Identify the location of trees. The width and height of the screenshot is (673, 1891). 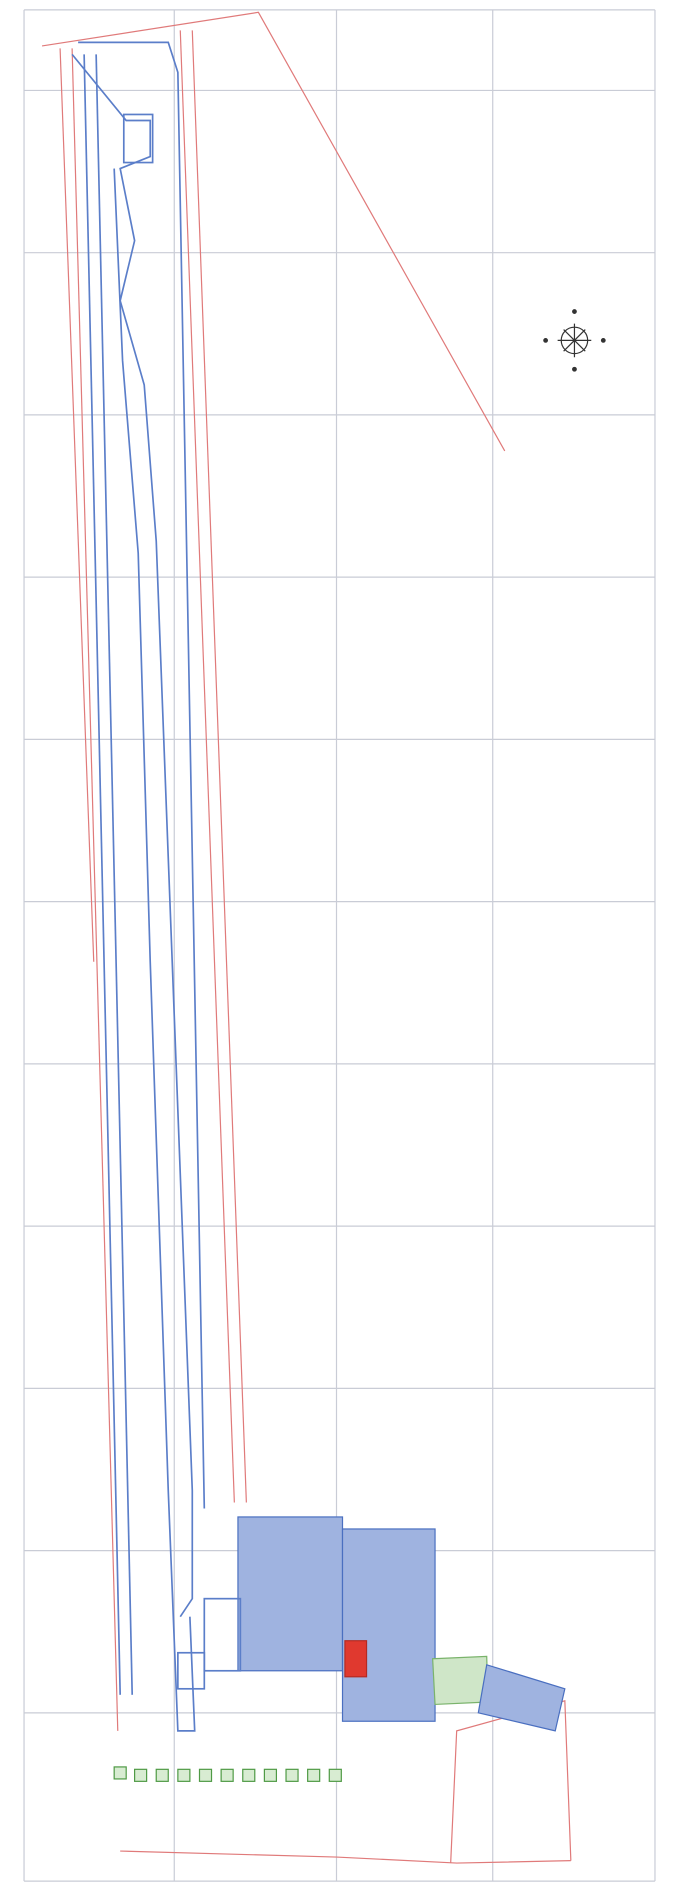
(227, 1774).